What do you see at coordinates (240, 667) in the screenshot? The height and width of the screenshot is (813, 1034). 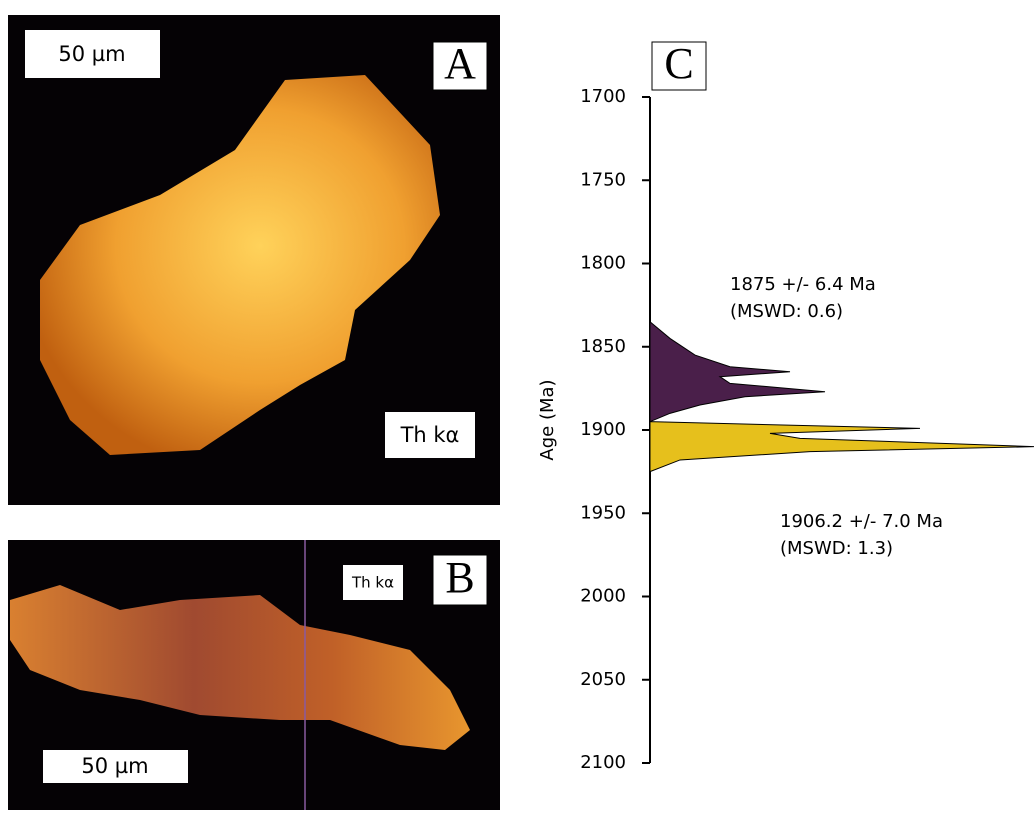 I see `grain-b` at bounding box center [240, 667].